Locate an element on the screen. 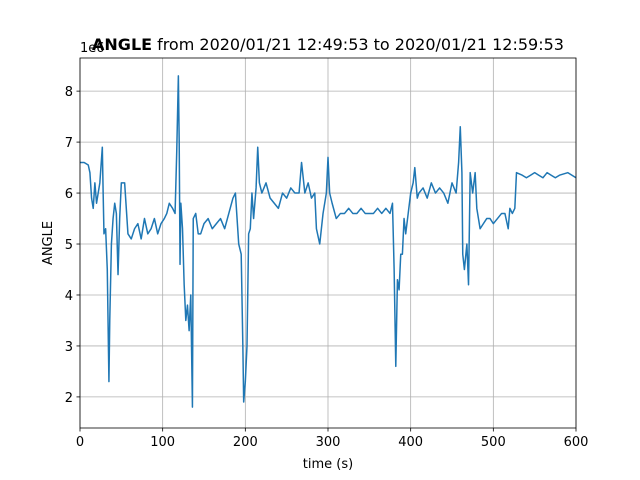 This screenshot has width=640, height=480. x-tick-label: 300 is located at coordinates (328, 442).